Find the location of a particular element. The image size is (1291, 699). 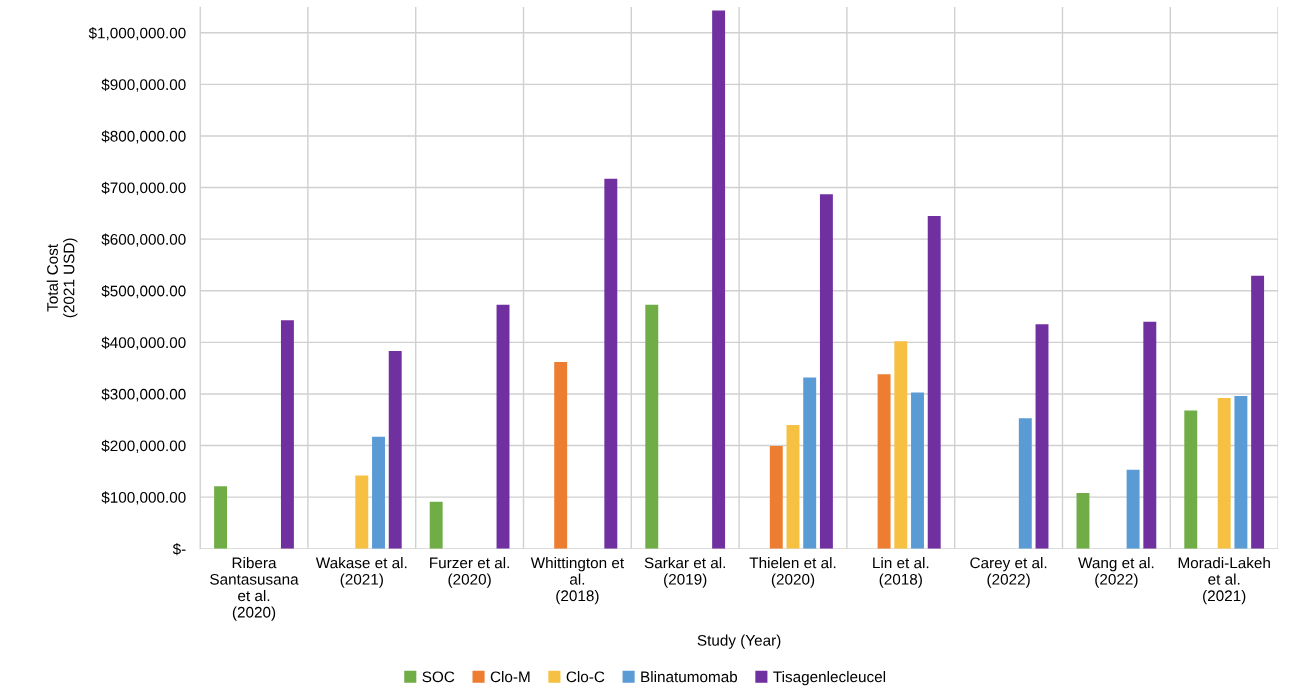

x-tick-label: Carey et al. (2022) is located at coordinates (1008, 572).